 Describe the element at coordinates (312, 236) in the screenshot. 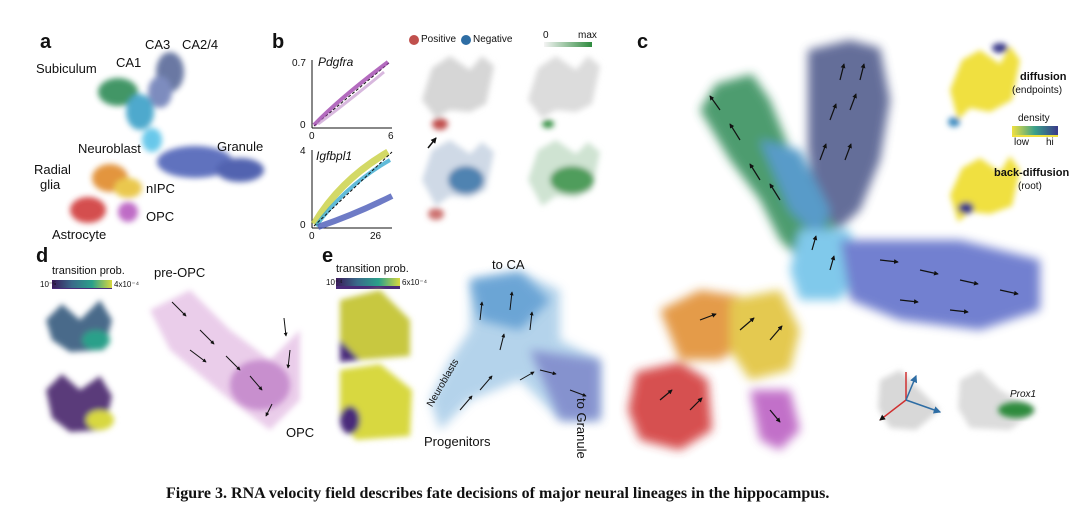

I see `plot2-x0: 0` at that location.